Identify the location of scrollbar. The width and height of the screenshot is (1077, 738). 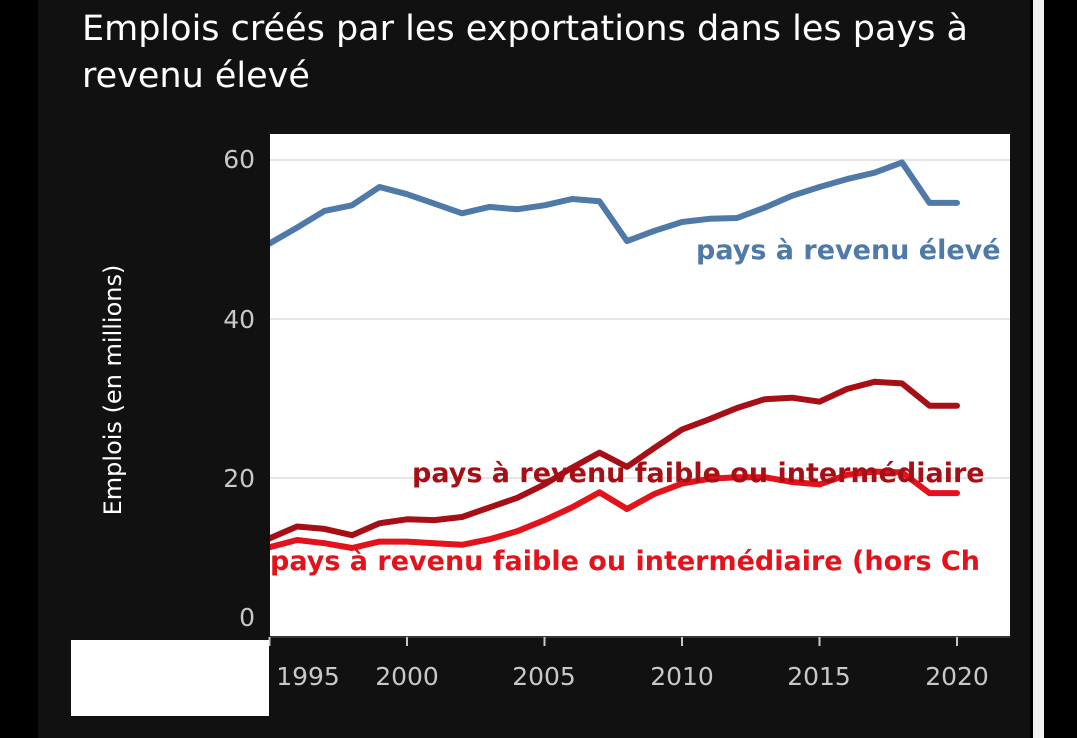
(1038, 369).